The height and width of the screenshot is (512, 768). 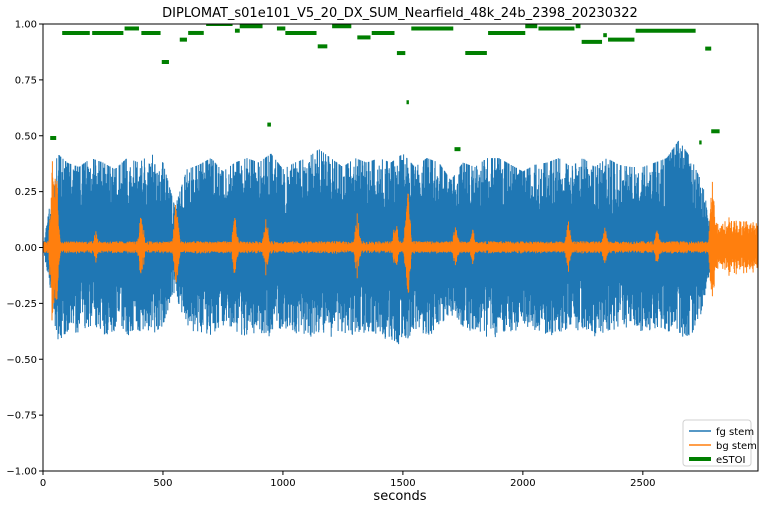 I want to click on x-tick-label: 0, so click(x=43, y=483).